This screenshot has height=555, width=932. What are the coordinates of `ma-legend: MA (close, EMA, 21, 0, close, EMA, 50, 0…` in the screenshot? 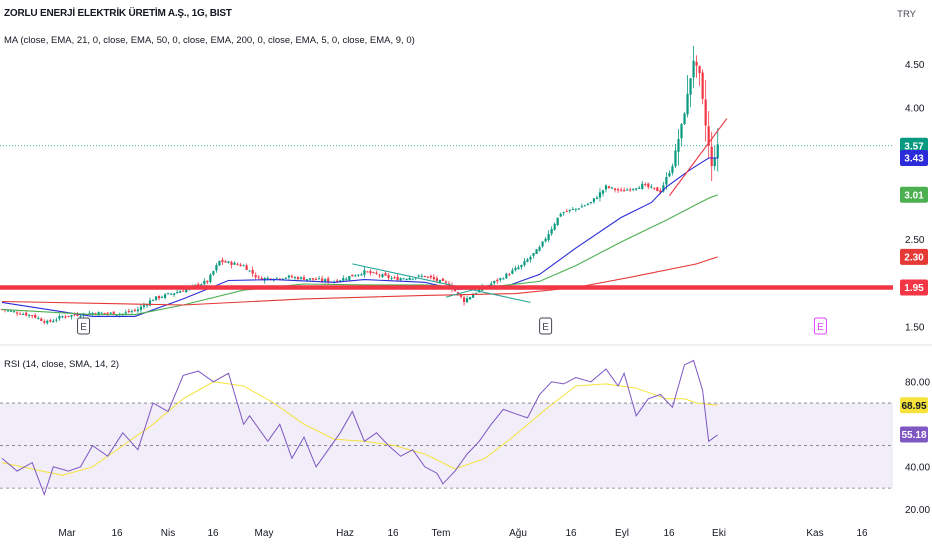 It's located at (209, 40).